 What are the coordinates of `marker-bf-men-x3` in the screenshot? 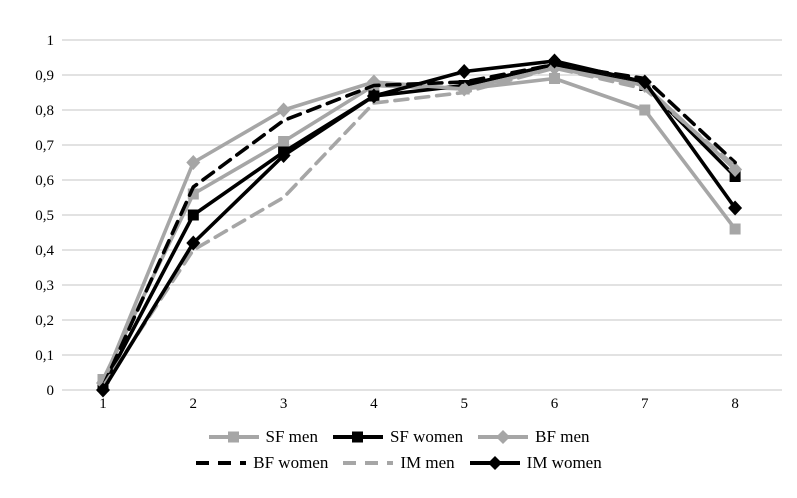 It's located at (283, 110).